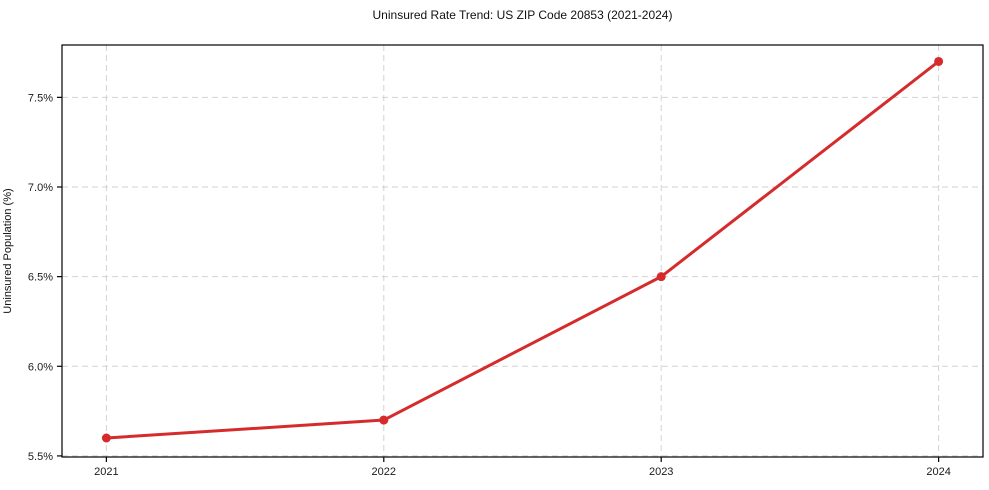 This screenshot has width=989, height=490. Describe the element at coordinates (40, 278) in the screenshot. I see `y-tick-label: 6.5%` at that location.